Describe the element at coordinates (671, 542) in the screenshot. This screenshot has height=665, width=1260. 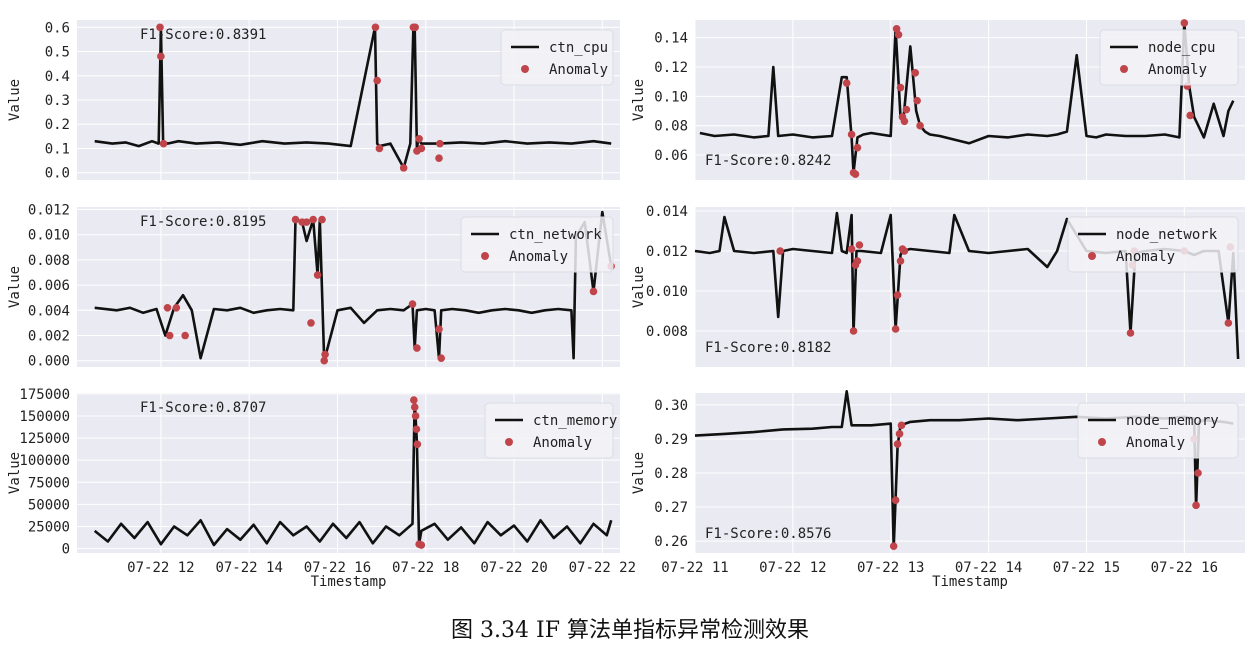
I see `y-tick-label: 0.26` at that location.